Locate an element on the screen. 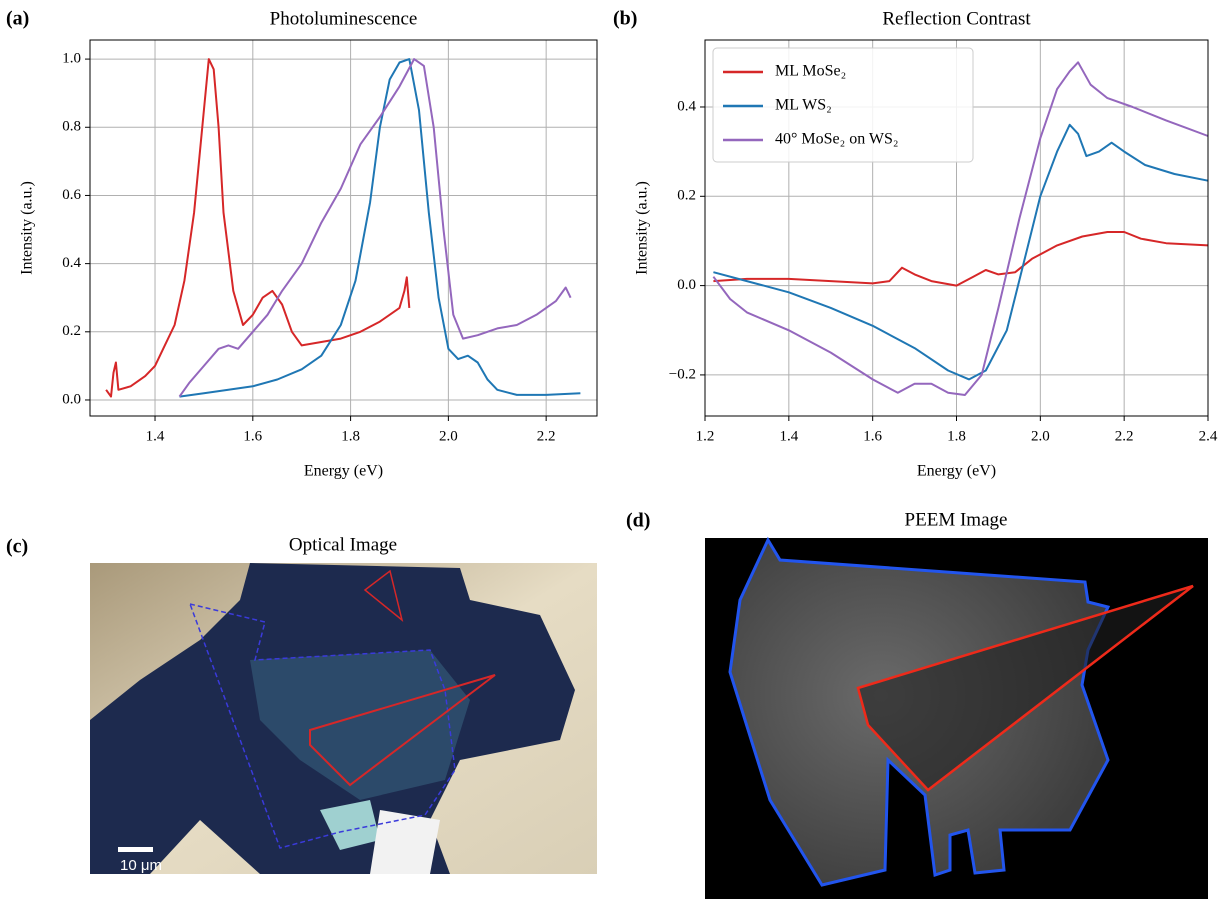 The height and width of the screenshot is (899, 1231). chart-title: Photoluminescence is located at coordinates (344, 18).